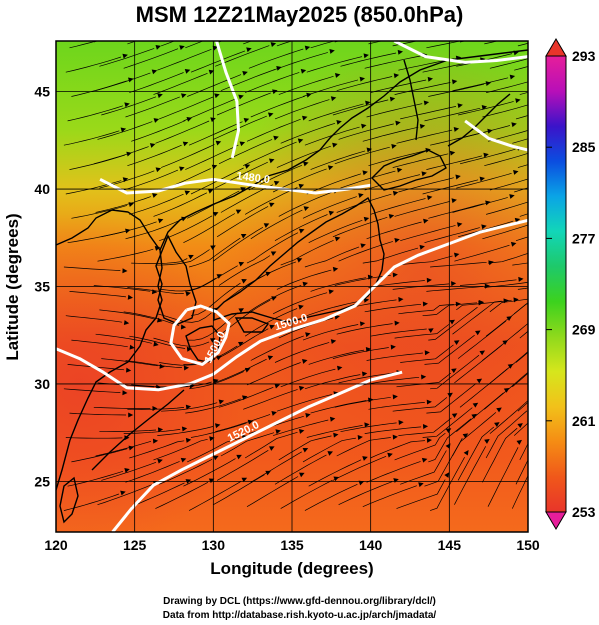 This screenshot has width=599, height=625. What do you see at coordinates (42, 287) in the screenshot?
I see `y-axis-ticks: 25 30 35 40 45` at bounding box center [42, 287].